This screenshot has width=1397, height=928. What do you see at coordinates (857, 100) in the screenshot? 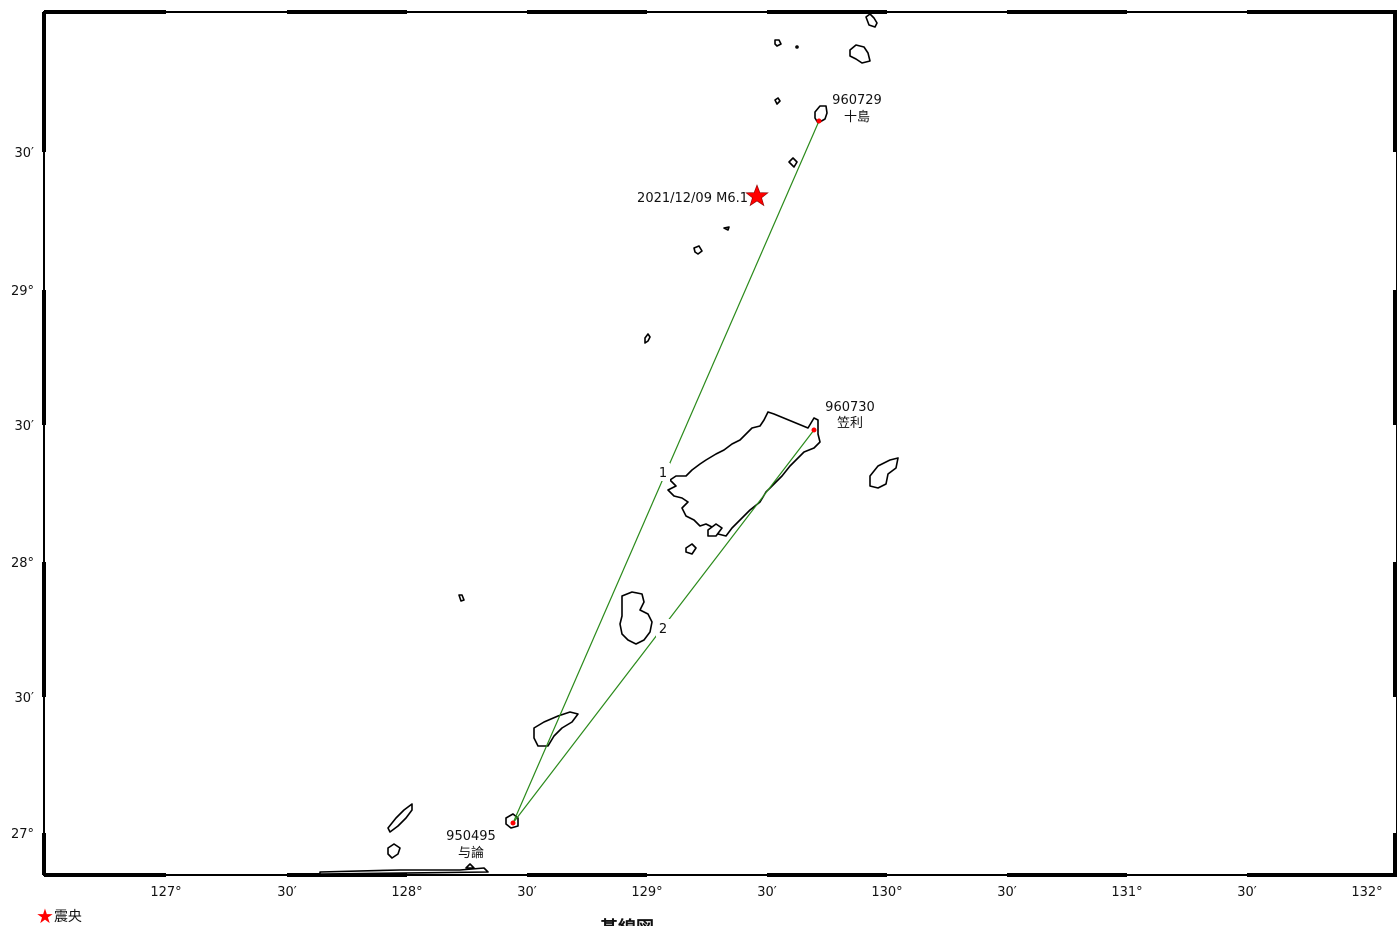
I see `station-id-960729: 960729` at bounding box center [857, 100].